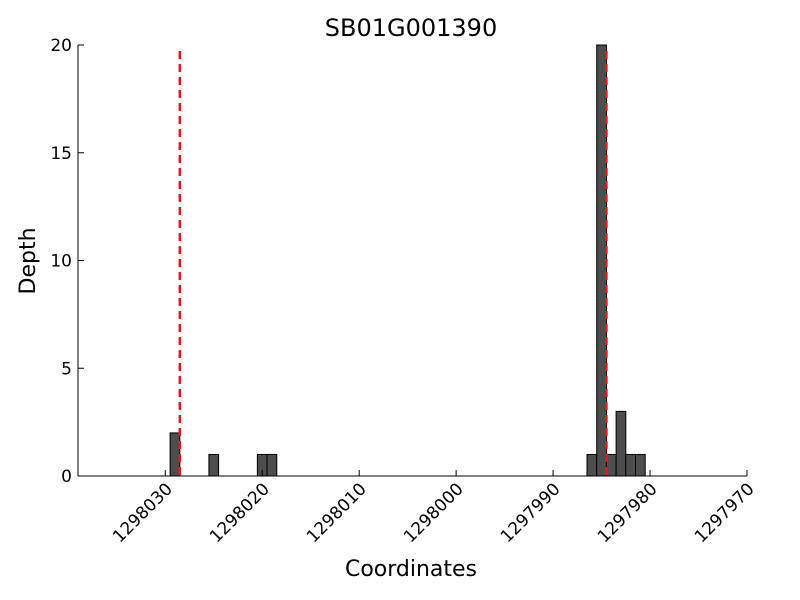 The width and height of the screenshot is (800, 600). I want to click on x-axis-label: Coordinates, so click(411, 569).